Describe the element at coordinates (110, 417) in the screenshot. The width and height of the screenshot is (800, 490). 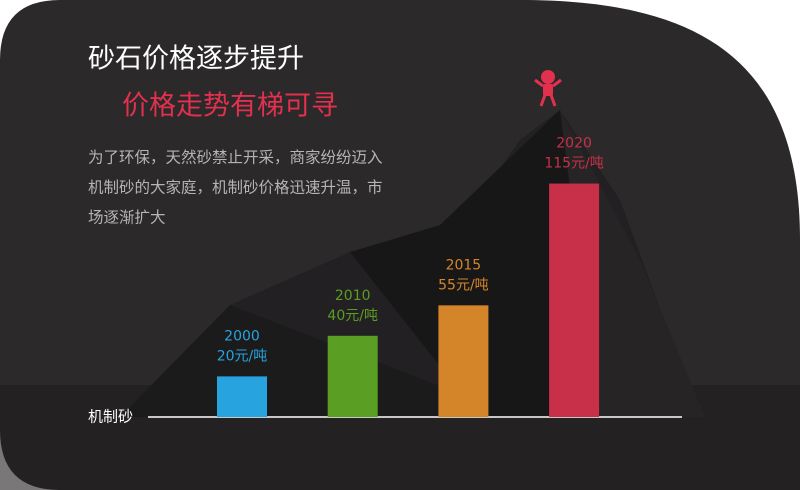
I see `x-axis-label: 机制砂` at that location.